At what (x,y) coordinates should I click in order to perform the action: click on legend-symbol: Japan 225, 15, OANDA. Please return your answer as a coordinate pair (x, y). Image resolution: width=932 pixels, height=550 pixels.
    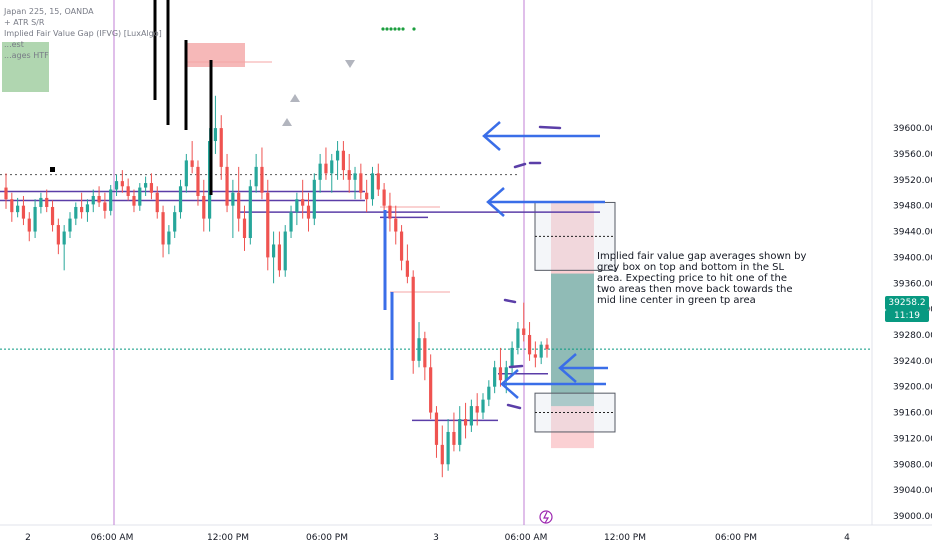
    Looking at the image, I should click on (49, 11).